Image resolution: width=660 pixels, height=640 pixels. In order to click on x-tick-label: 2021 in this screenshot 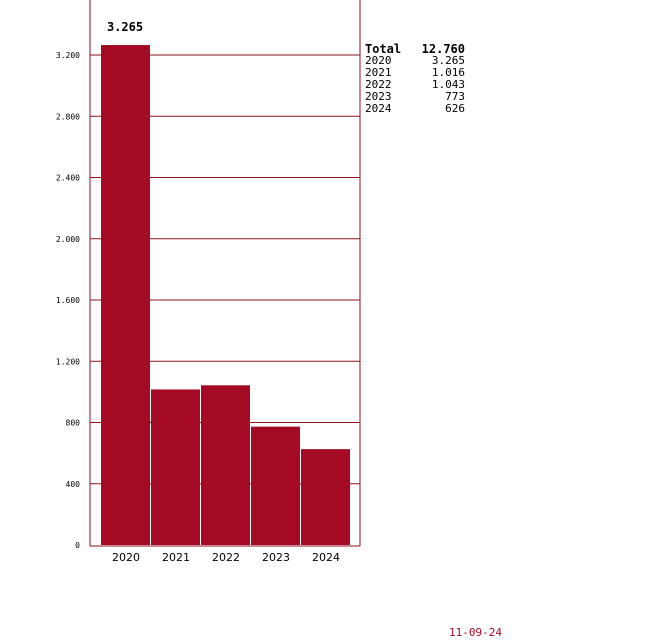, I will do `click(176, 557)`.